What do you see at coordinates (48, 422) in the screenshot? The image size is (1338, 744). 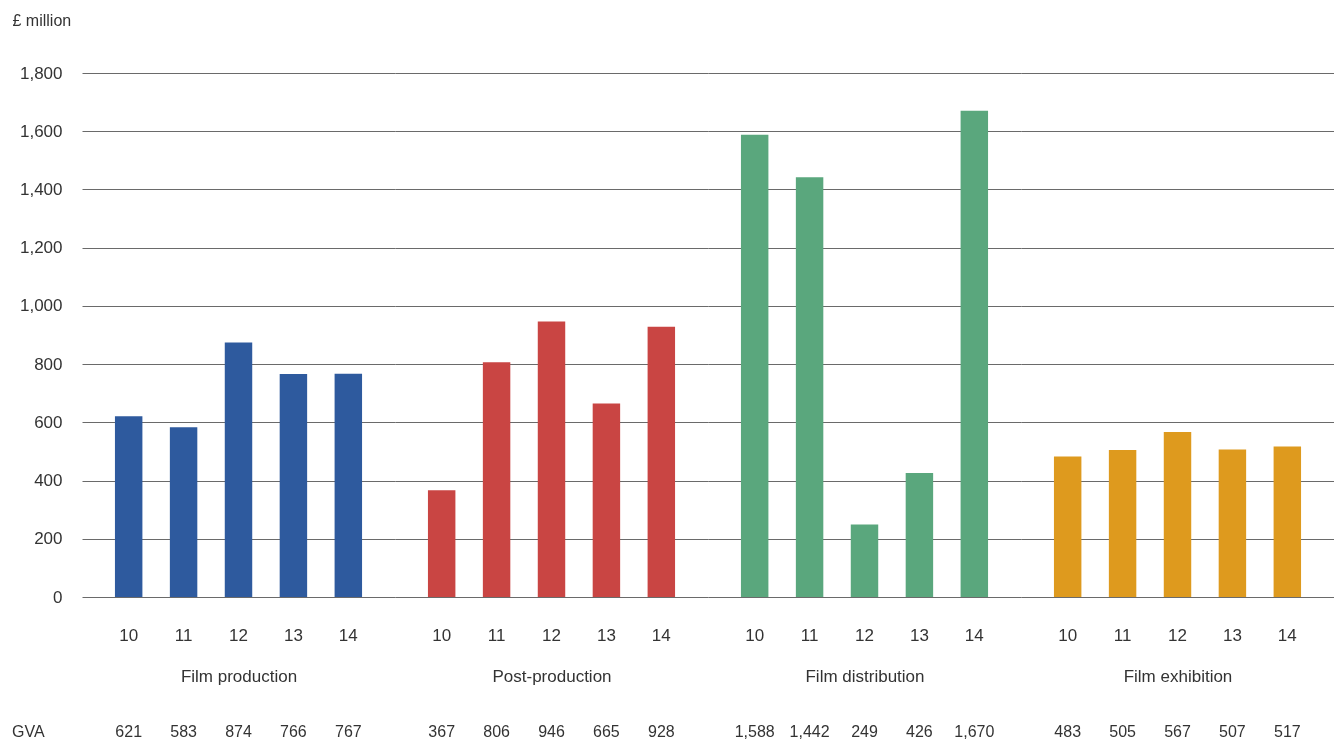 I see `y-tick-label: 600` at bounding box center [48, 422].